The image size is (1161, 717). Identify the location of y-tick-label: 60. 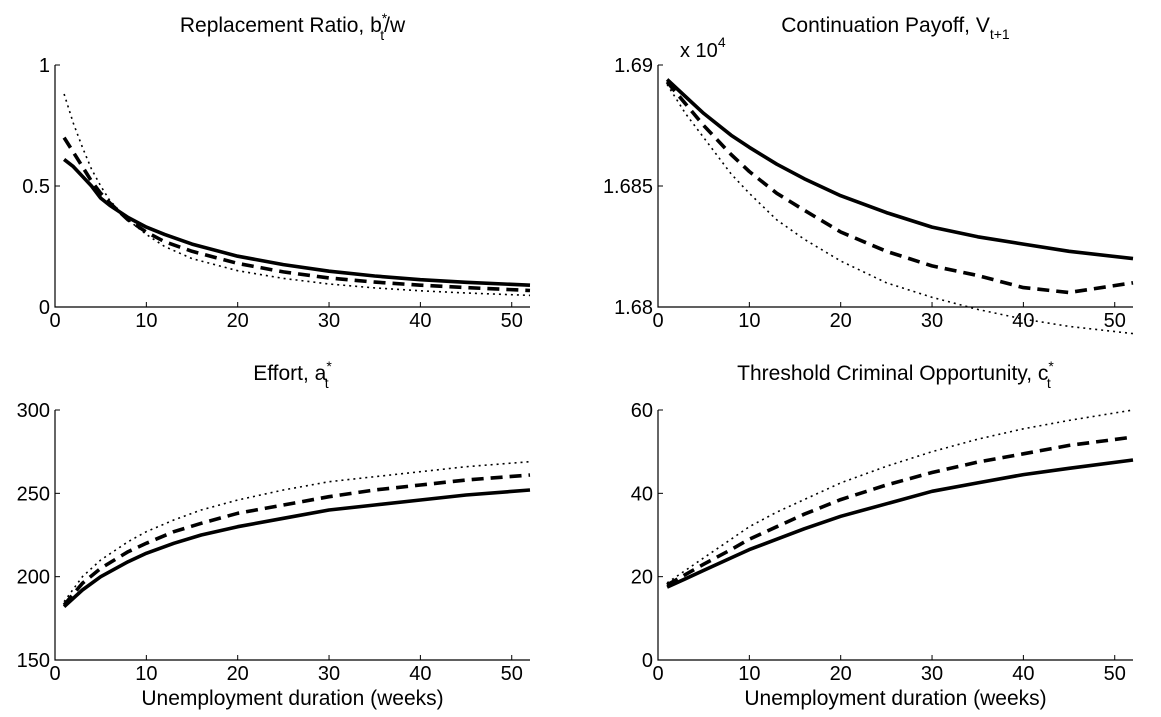
(642, 411).